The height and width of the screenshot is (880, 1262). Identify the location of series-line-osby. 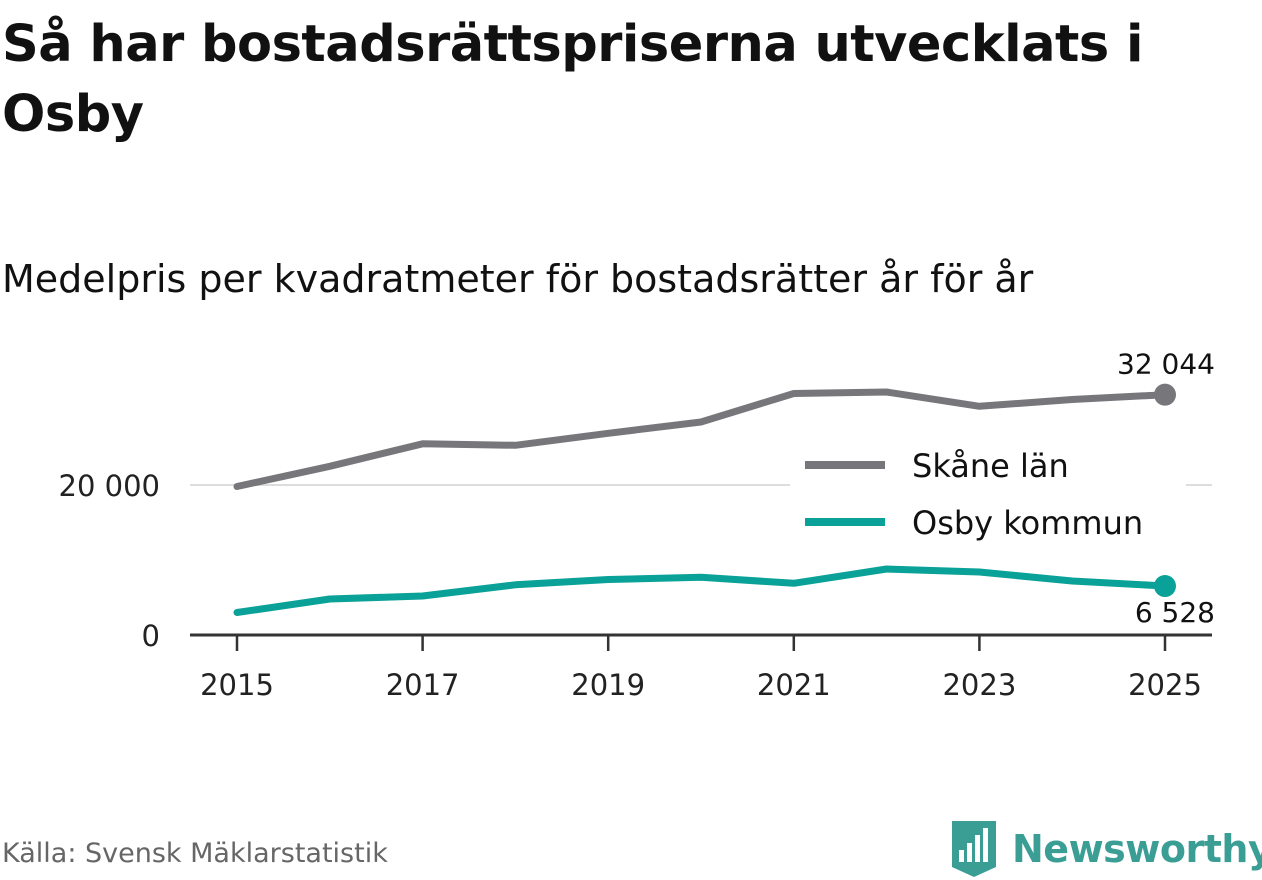
(701, 590).